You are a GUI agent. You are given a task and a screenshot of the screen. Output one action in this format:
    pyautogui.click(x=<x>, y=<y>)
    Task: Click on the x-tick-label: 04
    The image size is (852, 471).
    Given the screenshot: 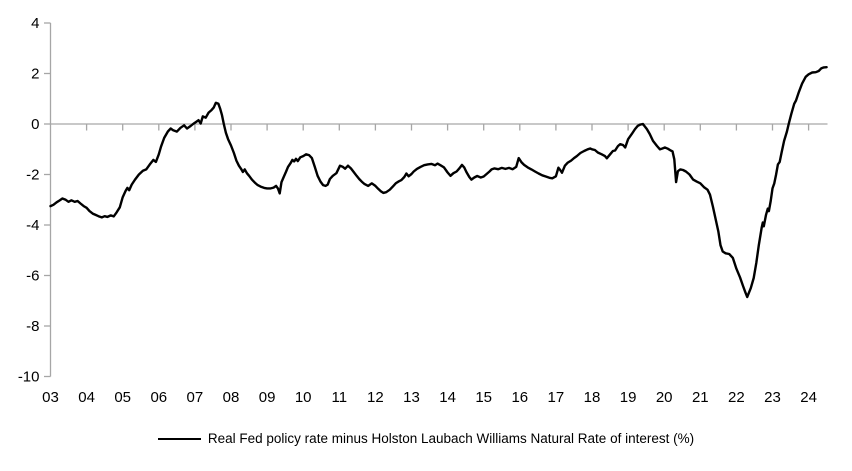 What is the action you would take?
    pyautogui.click(x=86, y=397)
    